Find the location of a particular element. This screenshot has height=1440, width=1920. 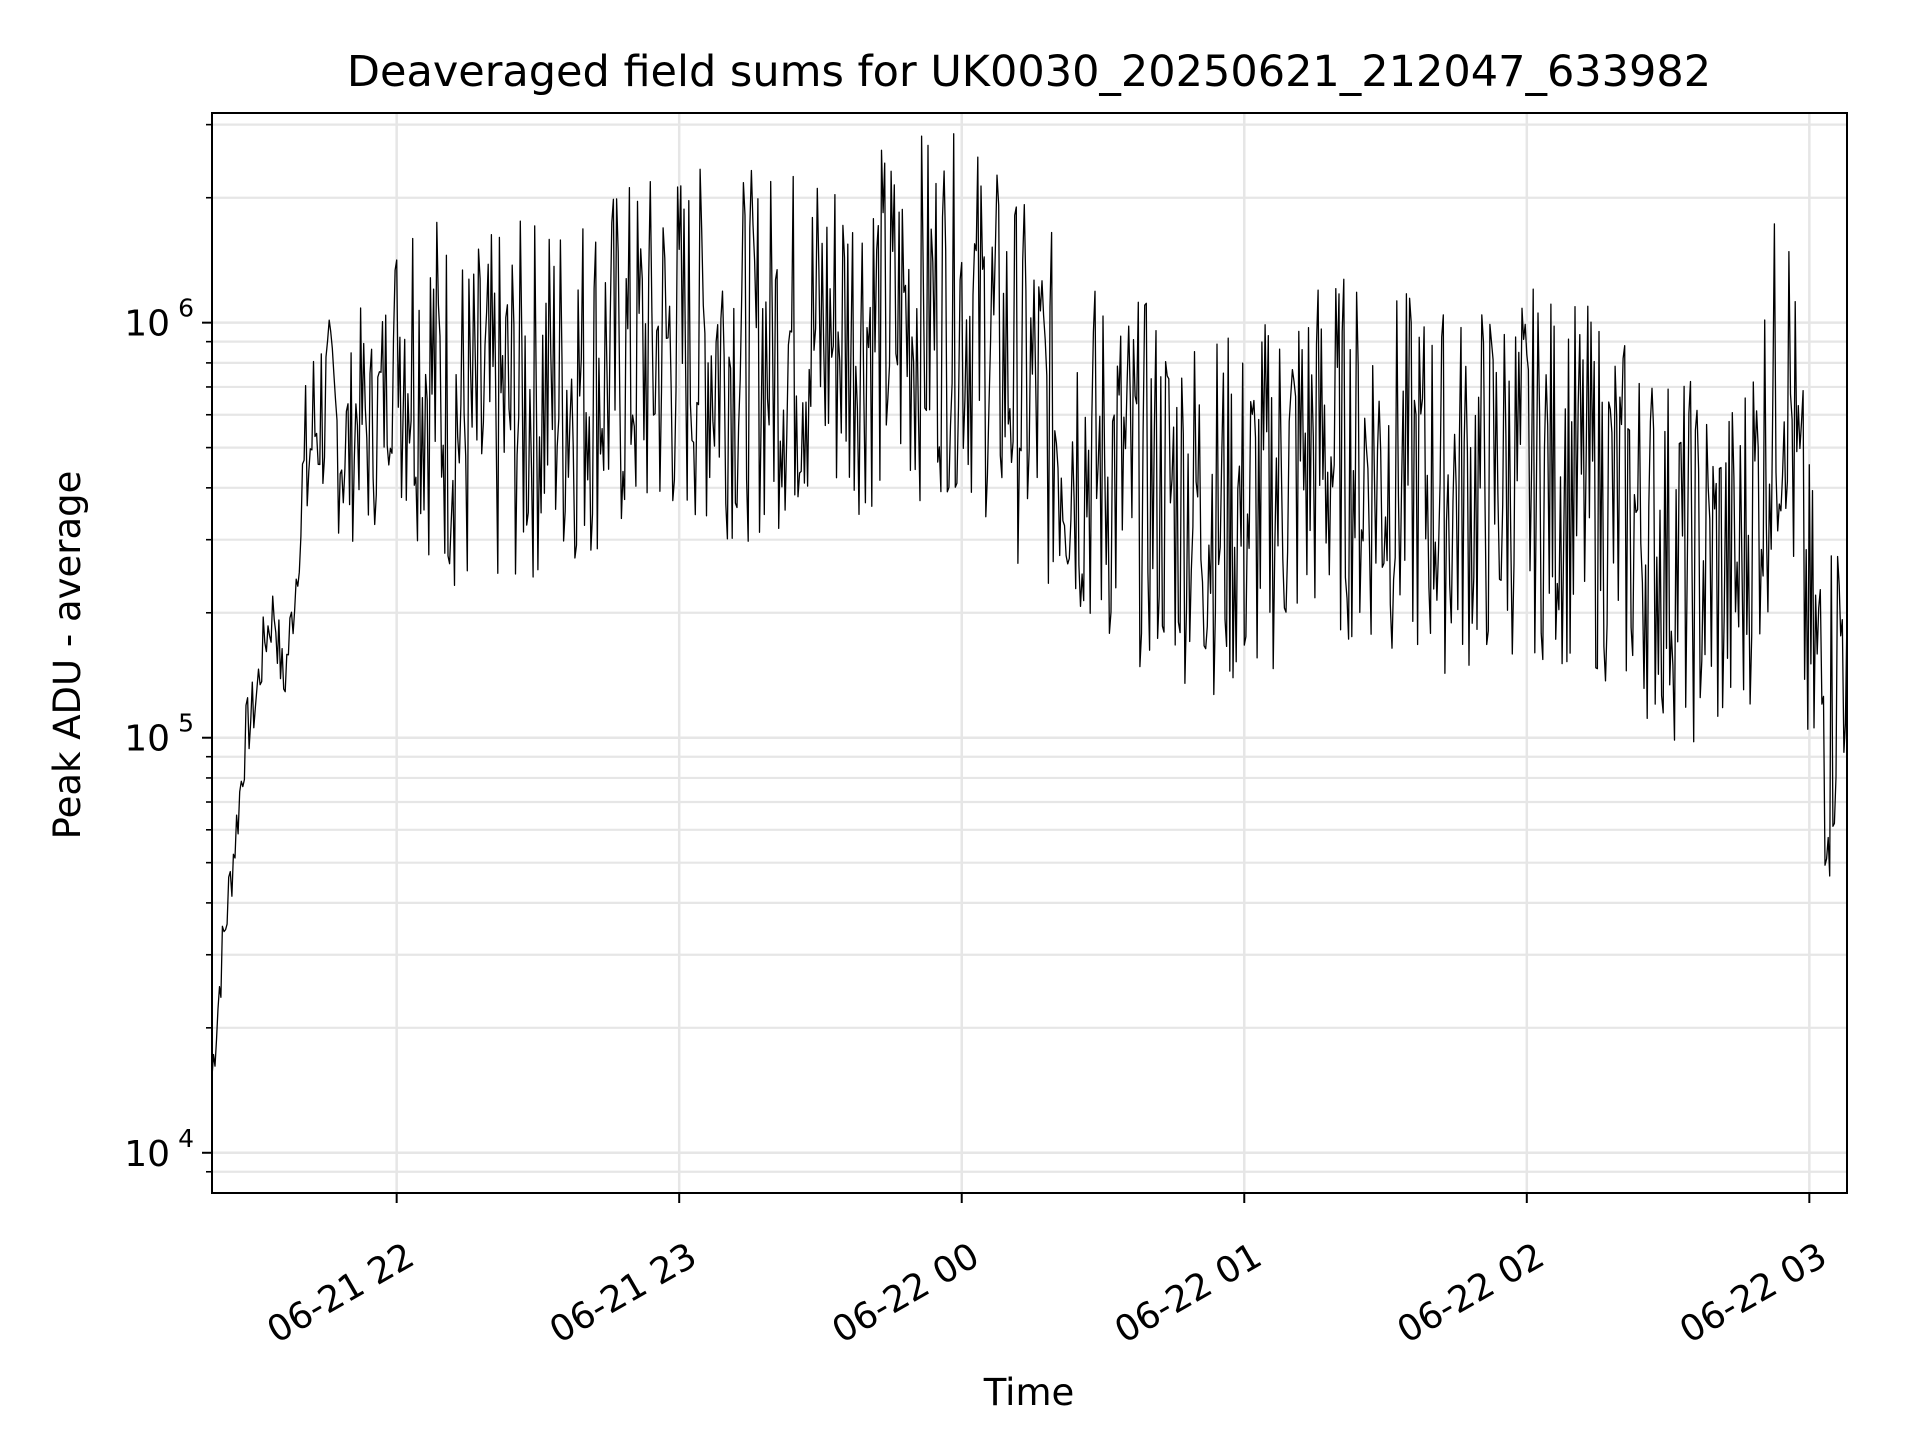

y-axis-label: Peak ADU - average is located at coordinates (67, 655).